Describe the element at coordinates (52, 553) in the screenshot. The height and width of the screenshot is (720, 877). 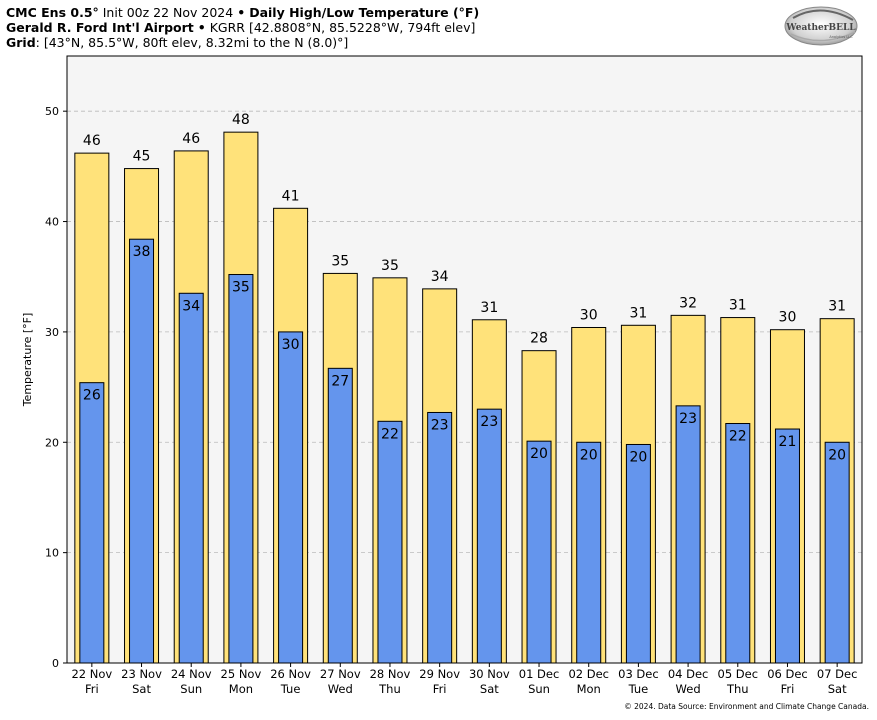
I see `y-tick-label: 10` at that location.